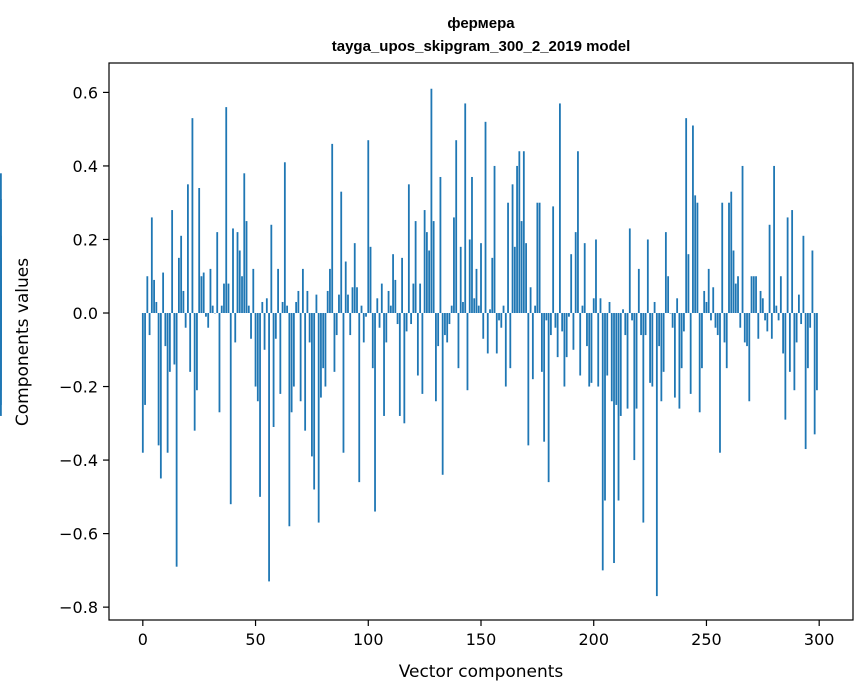  I want to click on x-tick-label: 300, so click(819, 639).